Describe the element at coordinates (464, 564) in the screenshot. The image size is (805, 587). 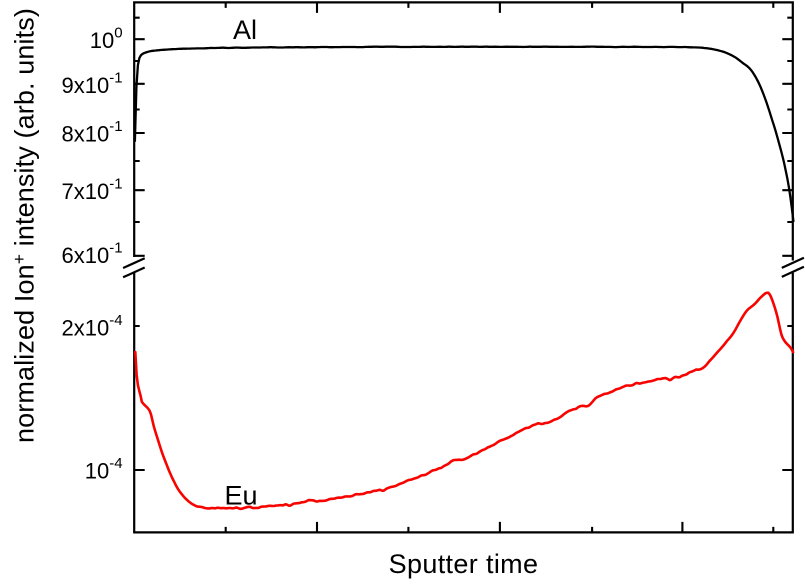
I see `svg-text: Sputter time` at that location.